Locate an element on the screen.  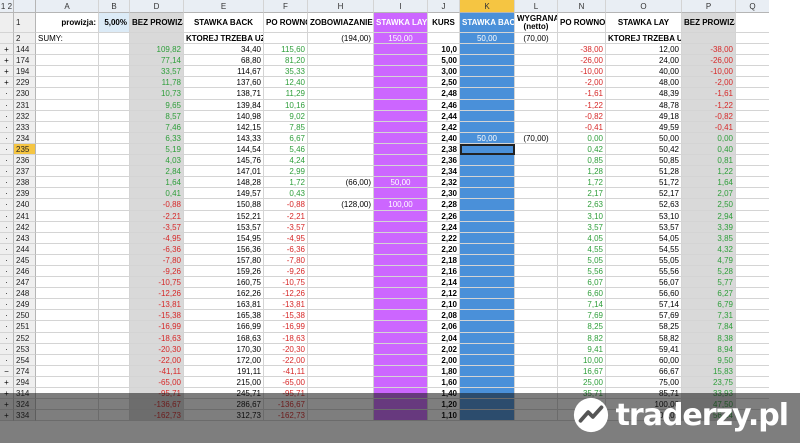
cell-bez-prowizji-p: 5,28 is located at coordinates (709, 271).